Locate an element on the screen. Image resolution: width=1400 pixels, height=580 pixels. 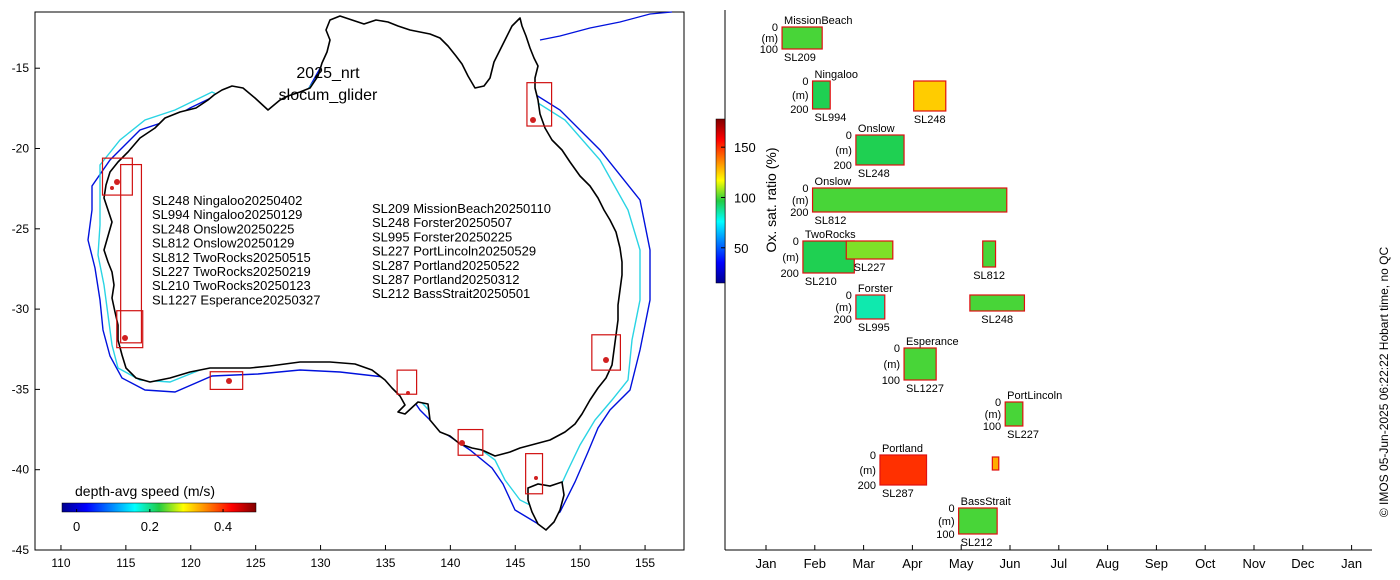
profile-panel: PortLincoln SL227 0(m)100 is located at coordinates (1022, 415).